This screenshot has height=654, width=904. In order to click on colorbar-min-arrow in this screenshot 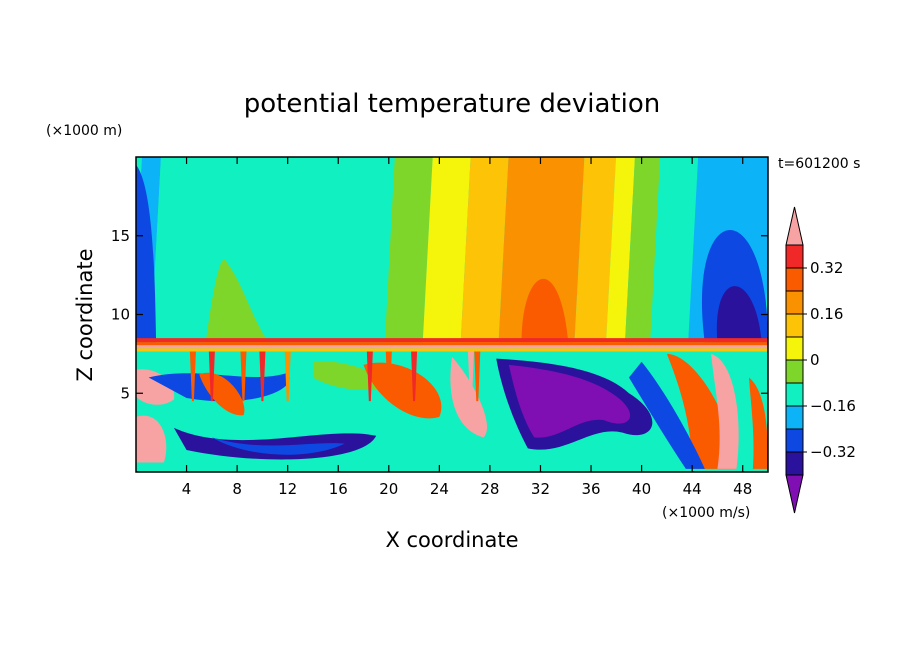, I will do `click(794, 494)`.